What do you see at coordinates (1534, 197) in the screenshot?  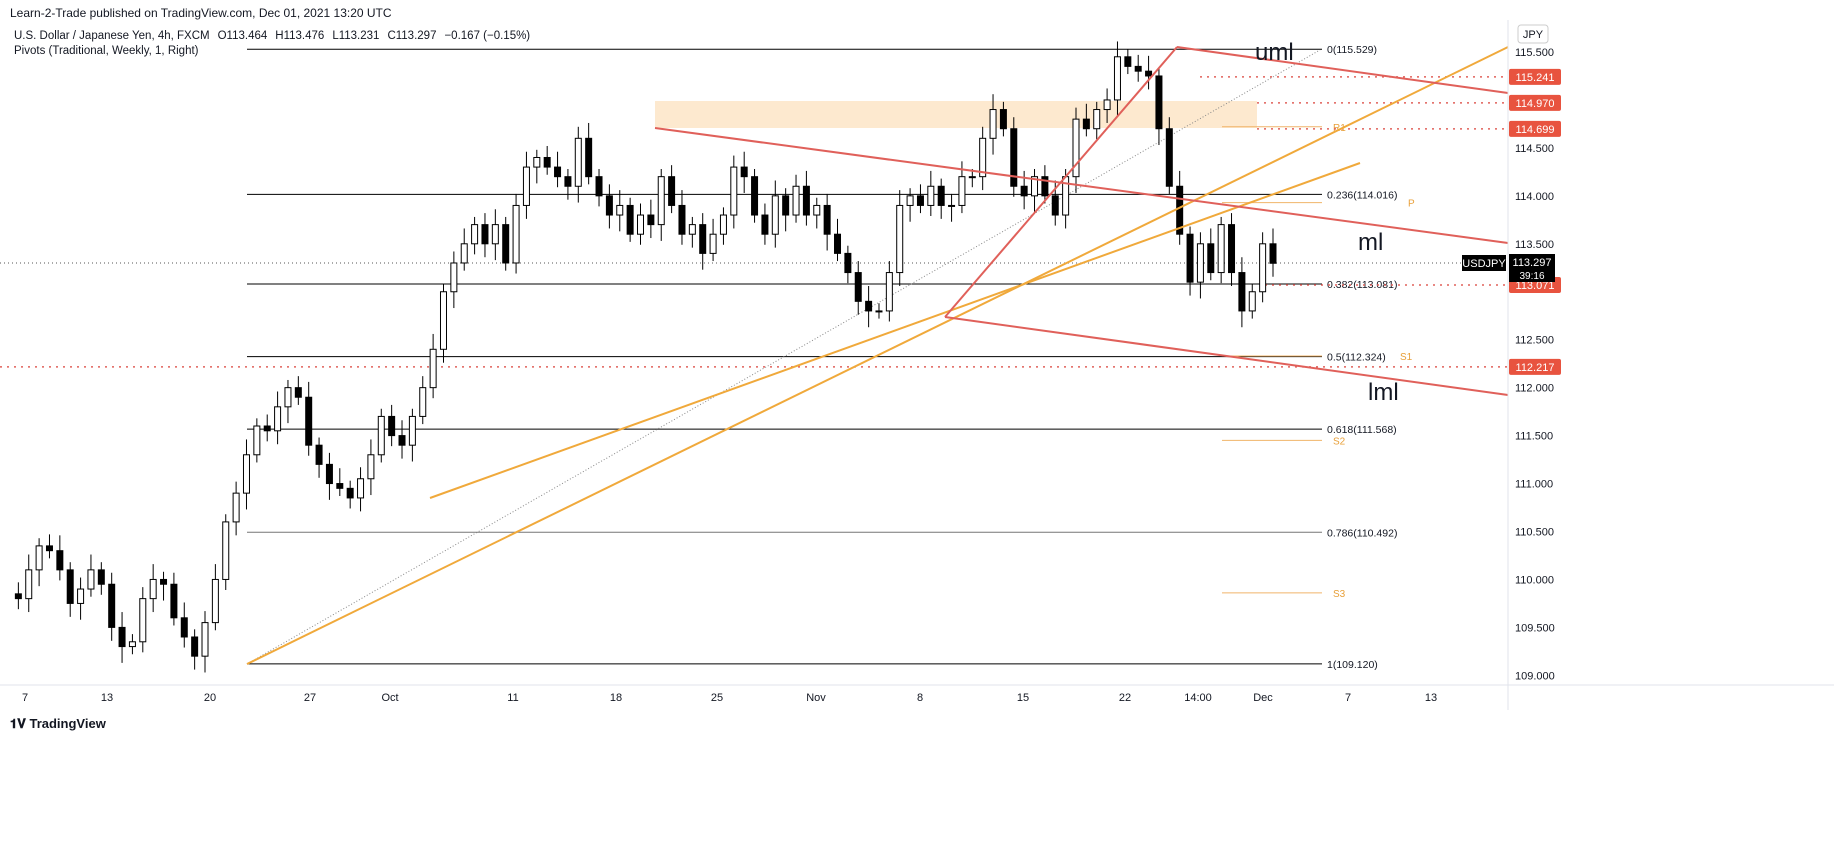 I see `y-tick-label: 114.000` at bounding box center [1534, 197].